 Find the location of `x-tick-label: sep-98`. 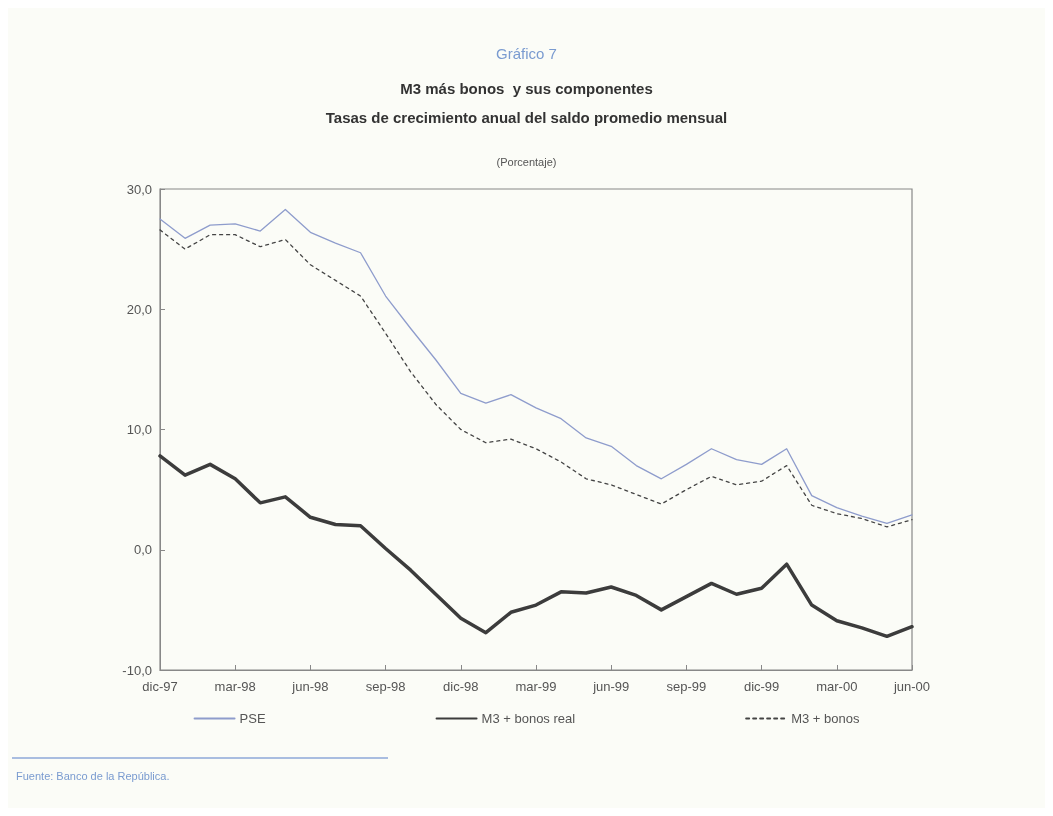

x-tick-label: sep-98 is located at coordinates (385, 686).